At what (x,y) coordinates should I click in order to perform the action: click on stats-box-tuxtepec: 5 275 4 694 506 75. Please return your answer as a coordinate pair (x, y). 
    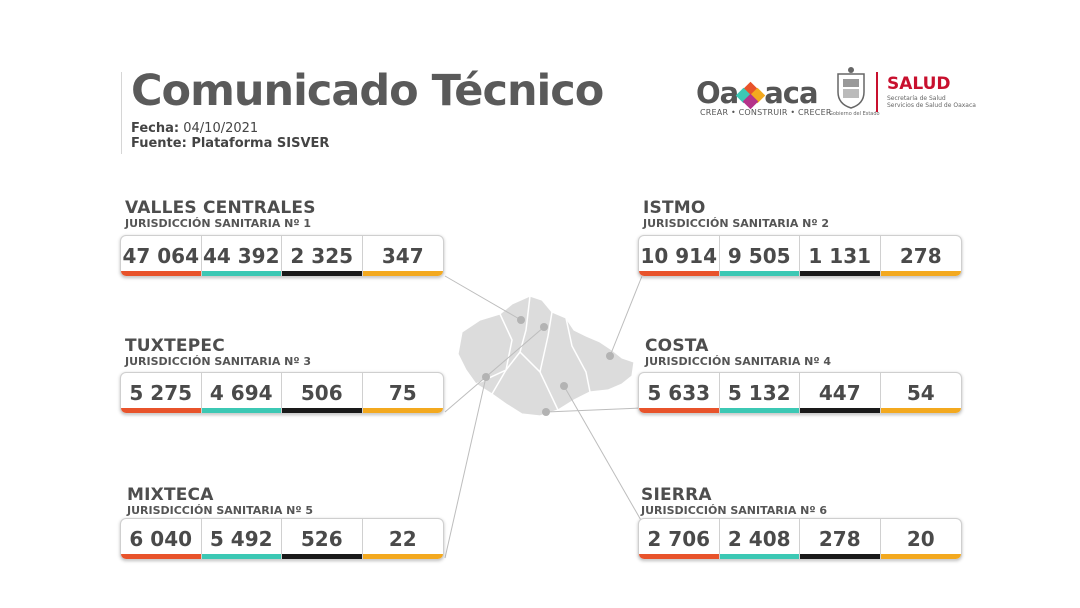
    Looking at the image, I should click on (282, 393).